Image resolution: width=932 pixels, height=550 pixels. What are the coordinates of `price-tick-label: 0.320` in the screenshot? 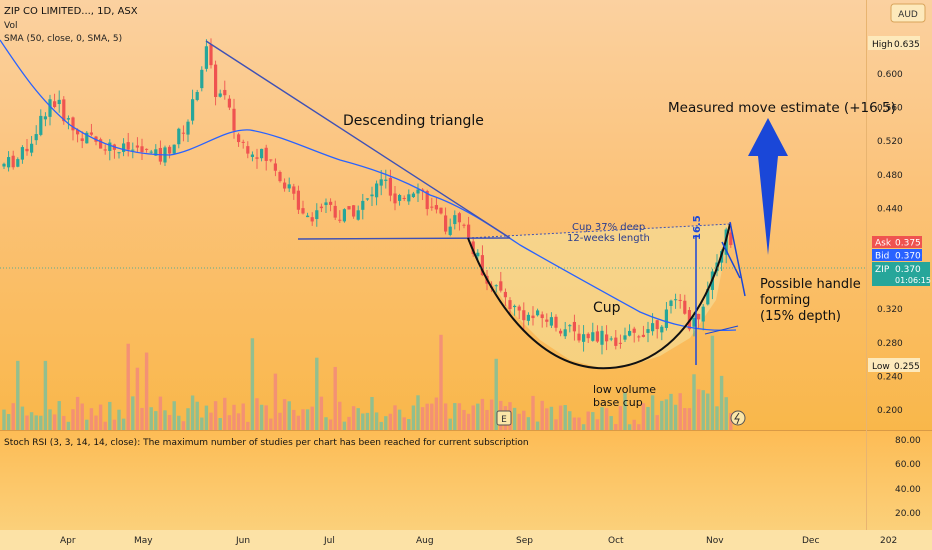 It's located at (890, 310).